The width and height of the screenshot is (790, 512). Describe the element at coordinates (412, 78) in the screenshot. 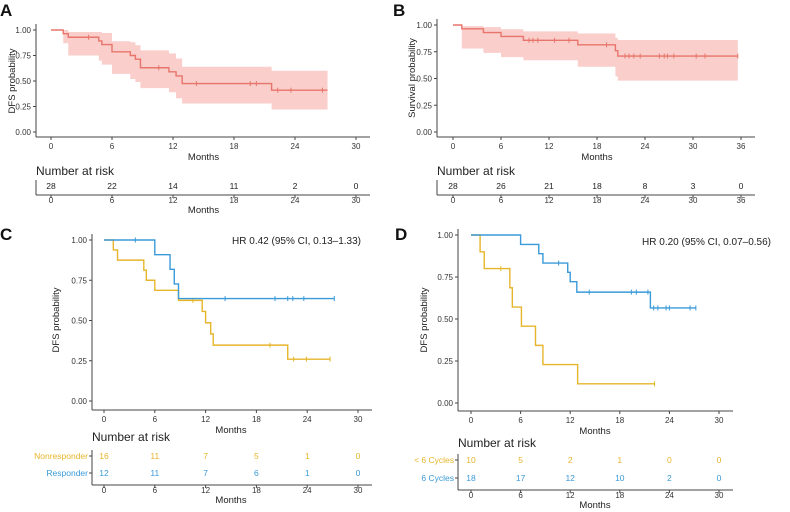

I see `y-axis-title: Survival probability` at that location.